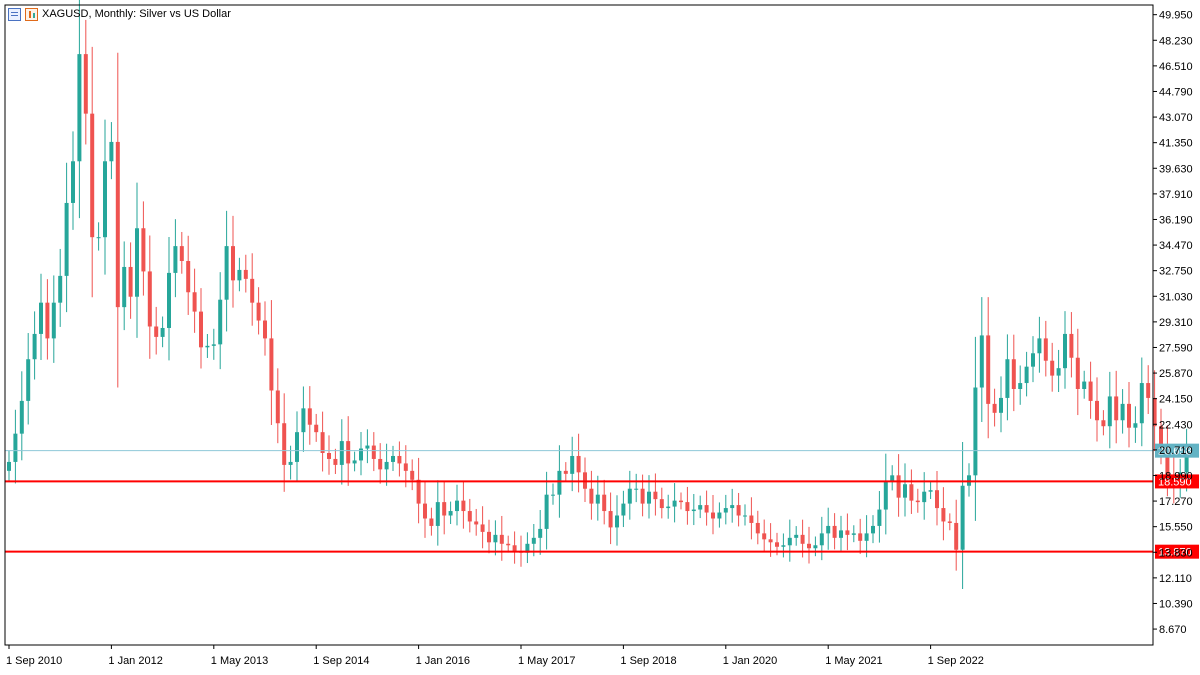 This screenshot has height=675, width=1200. I want to click on candlestick-chart-icon, so click(31, 14).